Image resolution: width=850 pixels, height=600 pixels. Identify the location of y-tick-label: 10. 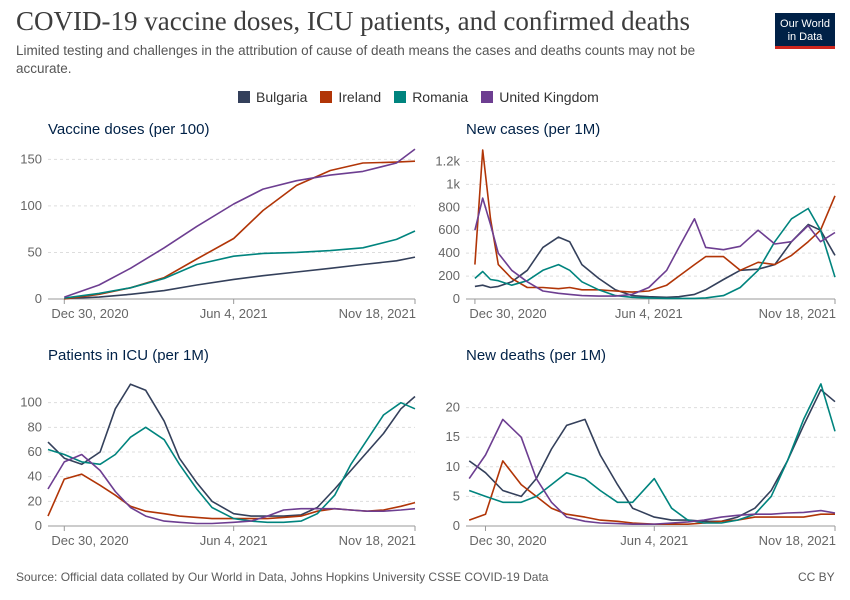
(453, 466).